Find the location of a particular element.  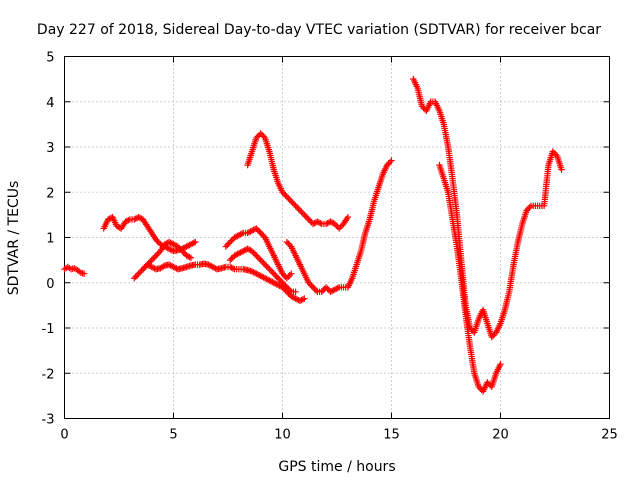

x-tick-label: 25 is located at coordinates (609, 435).